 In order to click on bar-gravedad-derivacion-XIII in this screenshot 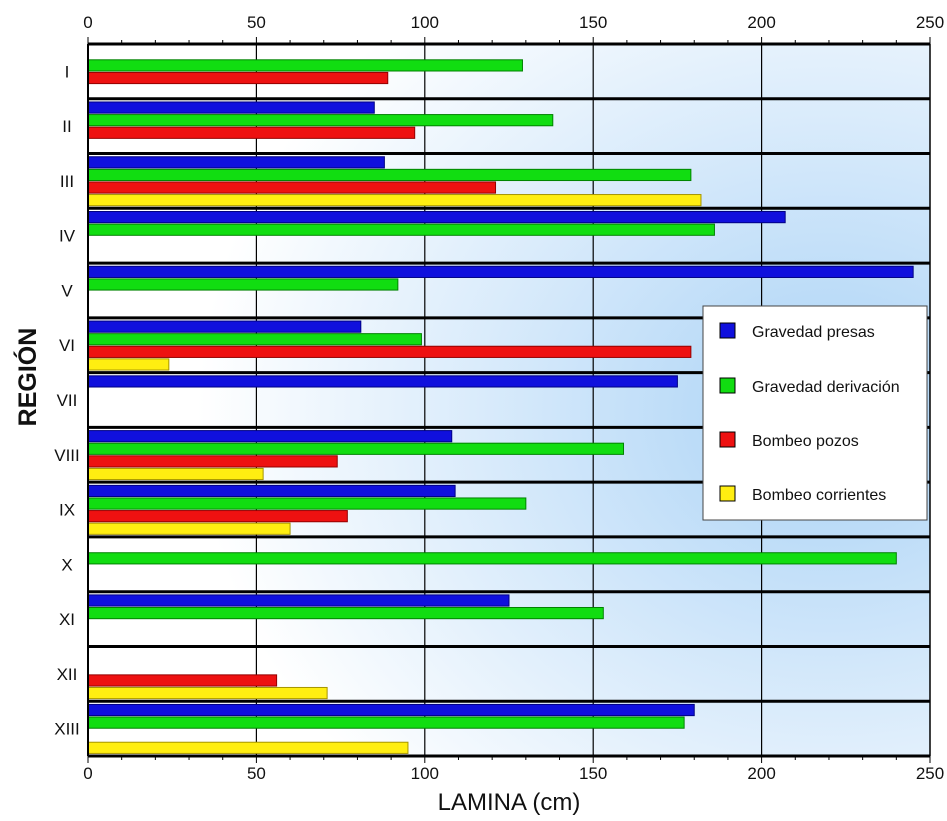, I will do `click(386, 722)`.